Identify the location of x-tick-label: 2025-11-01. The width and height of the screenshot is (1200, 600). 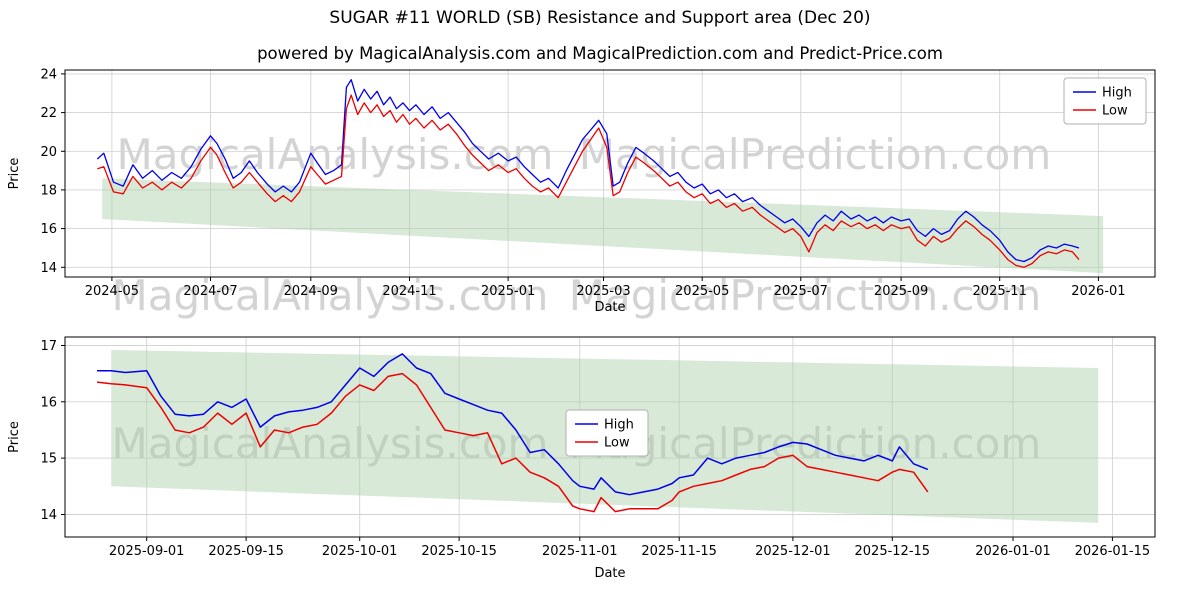
(580, 551).